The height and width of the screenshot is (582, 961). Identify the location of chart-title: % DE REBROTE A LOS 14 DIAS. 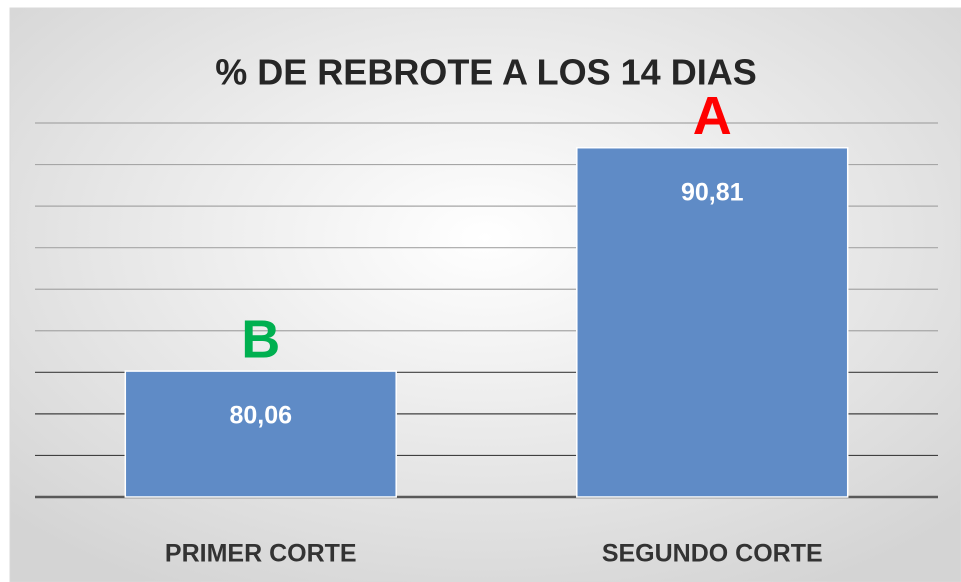
(485, 72).